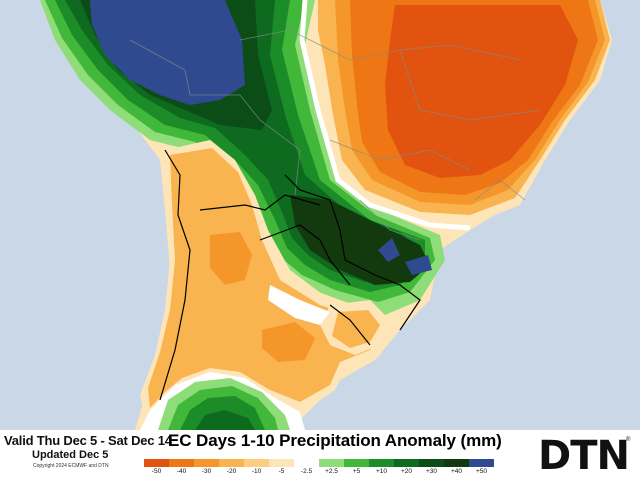 This screenshot has width=640, height=480. I want to click on border-argentina-provinces, so click(305, 255).